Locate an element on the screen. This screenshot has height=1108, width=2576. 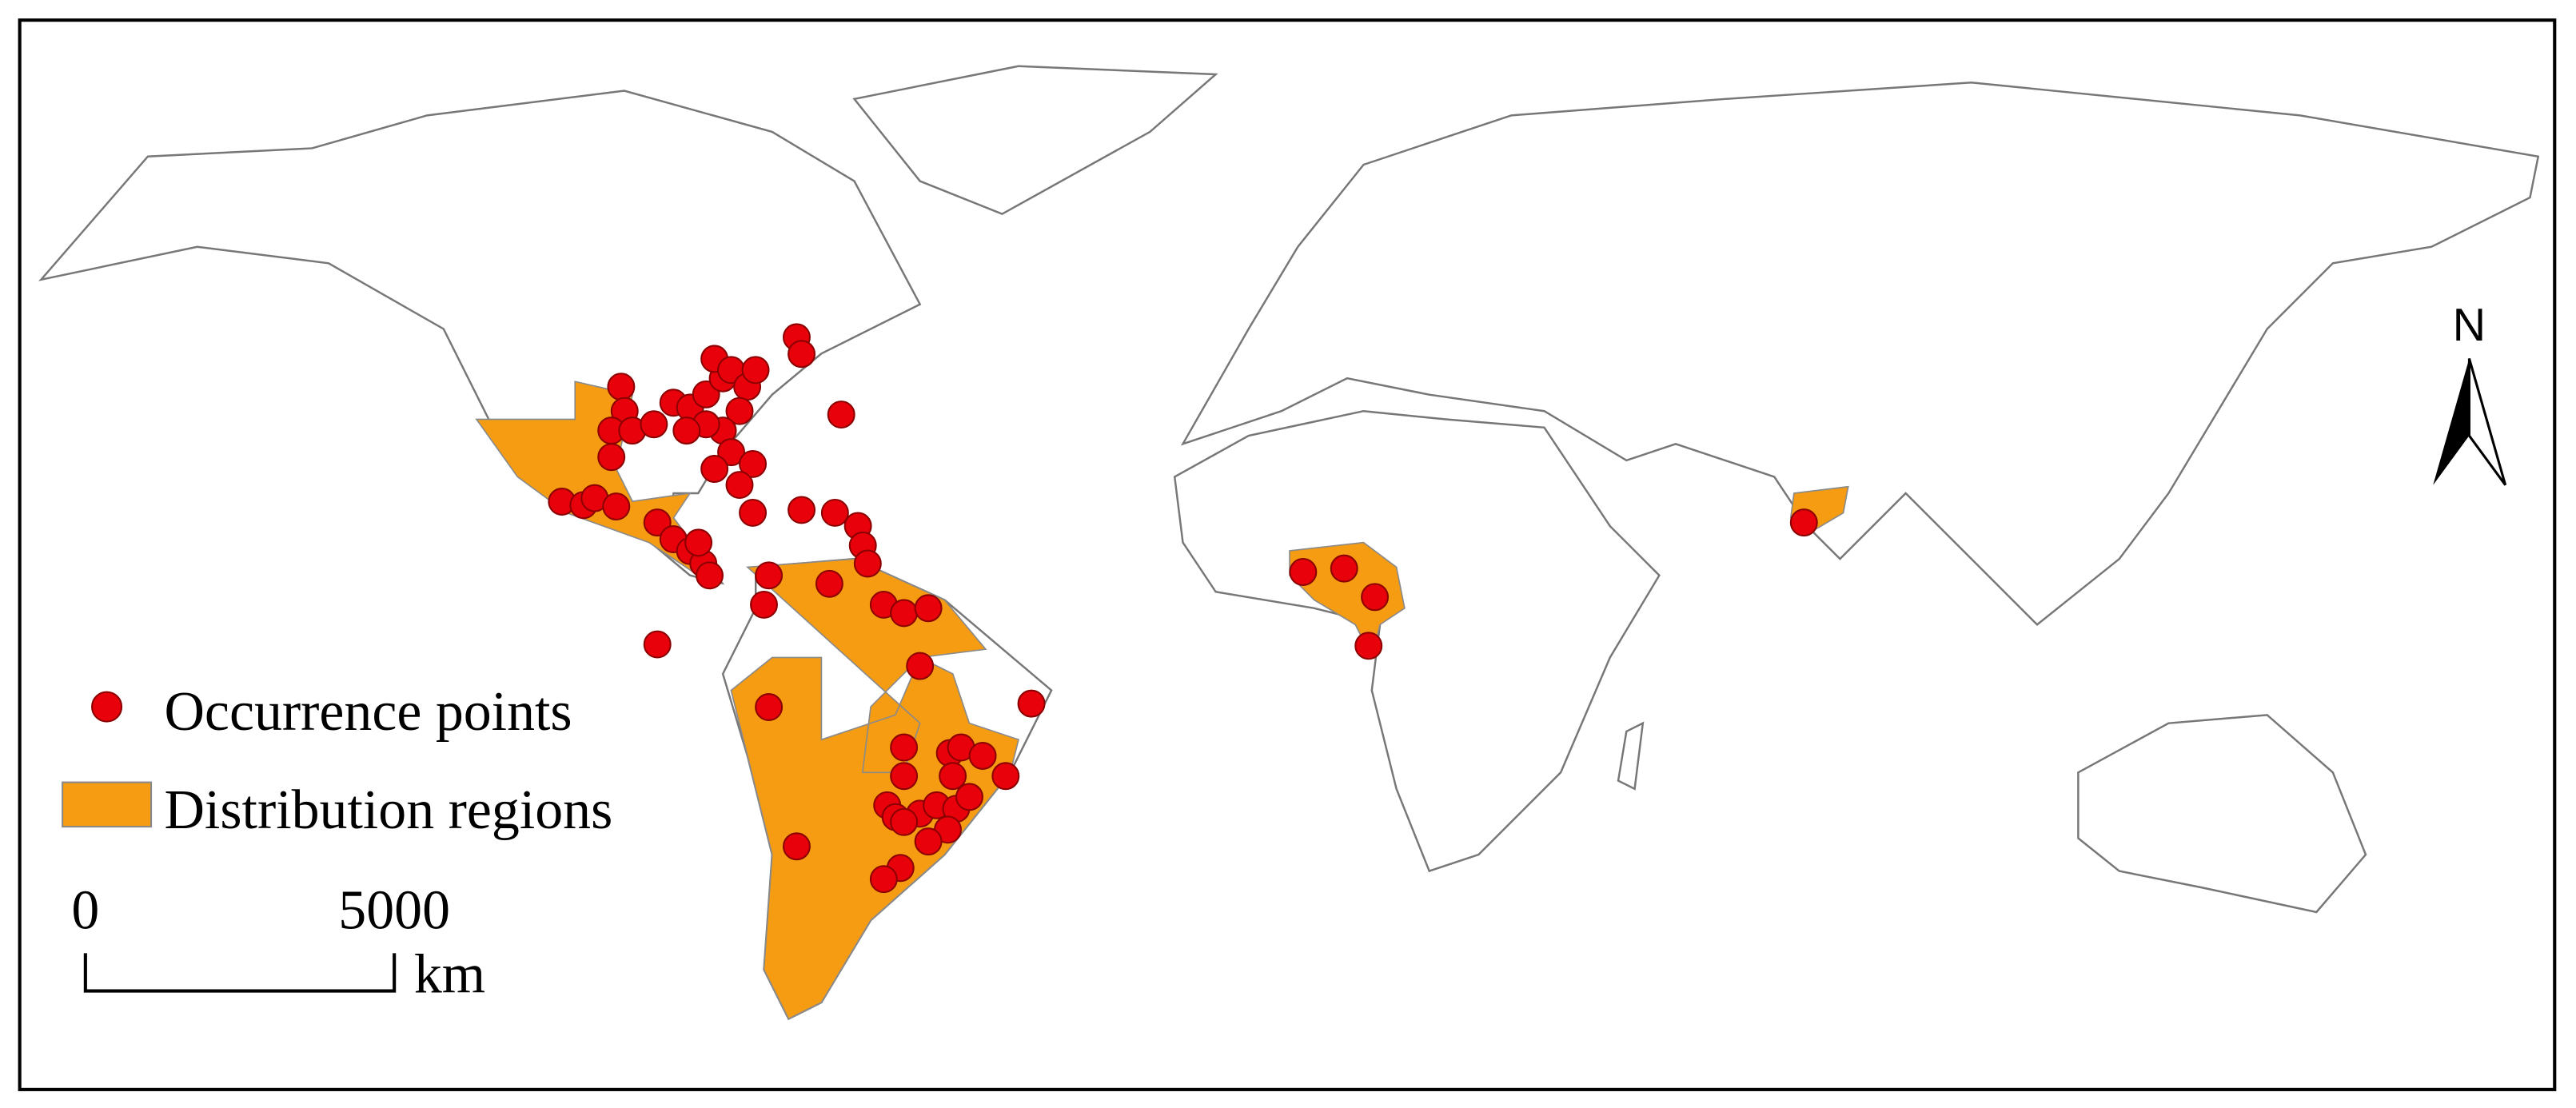
legend-point-swatch is located at coordinates (107, 707).